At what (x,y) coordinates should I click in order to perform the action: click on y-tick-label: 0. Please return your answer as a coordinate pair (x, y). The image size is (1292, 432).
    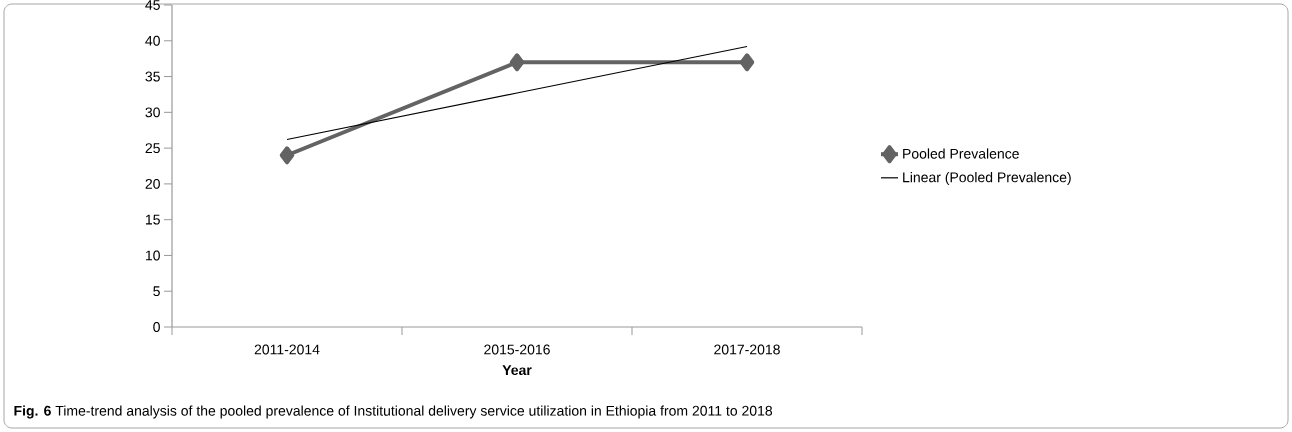
    Looking at the image, I should click on (156, 327).